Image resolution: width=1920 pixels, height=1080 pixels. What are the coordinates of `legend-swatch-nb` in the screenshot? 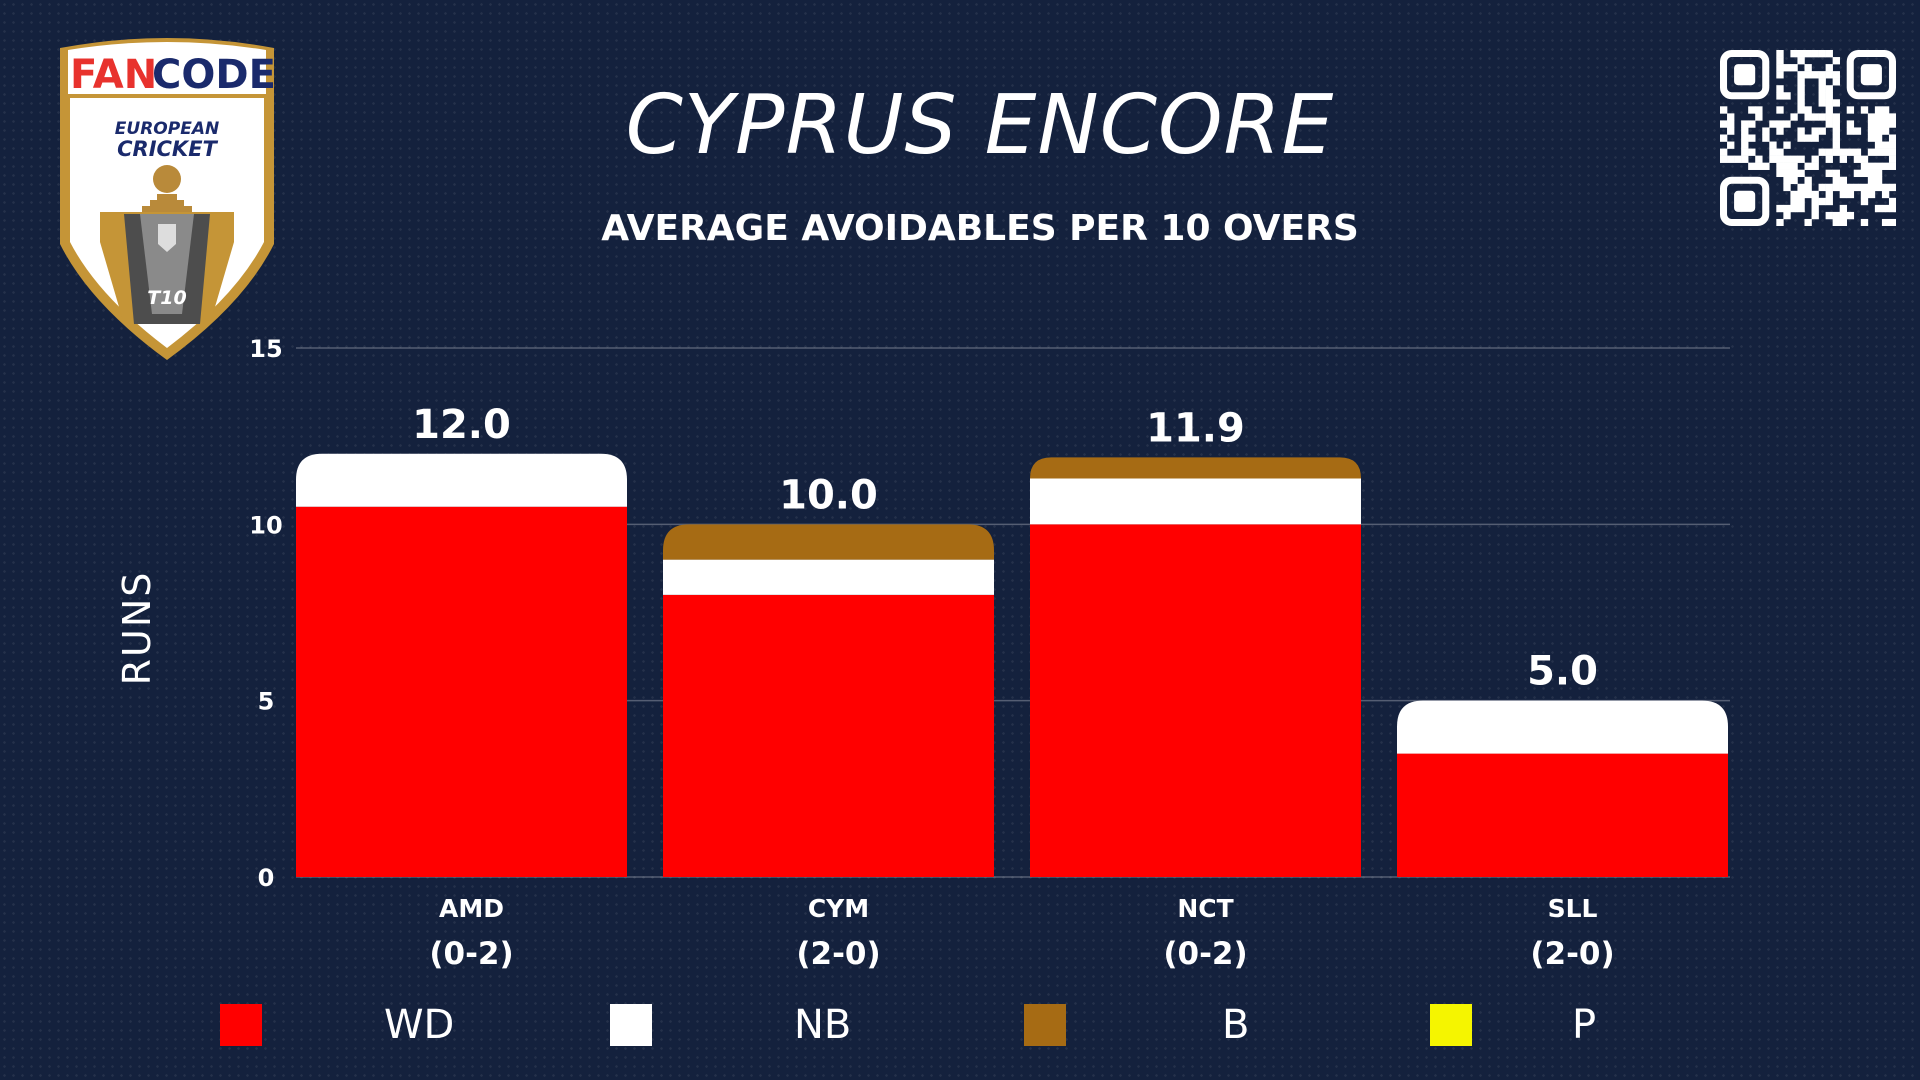 It's located at (631, 1025).